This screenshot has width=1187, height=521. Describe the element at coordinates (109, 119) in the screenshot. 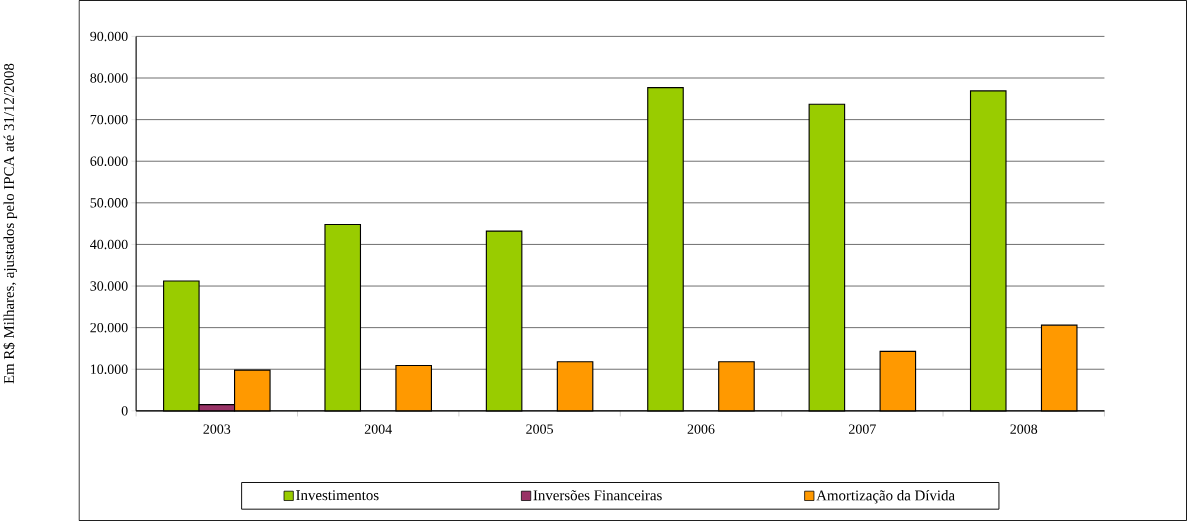

I see `y-tick-label: 70.000` at that location.